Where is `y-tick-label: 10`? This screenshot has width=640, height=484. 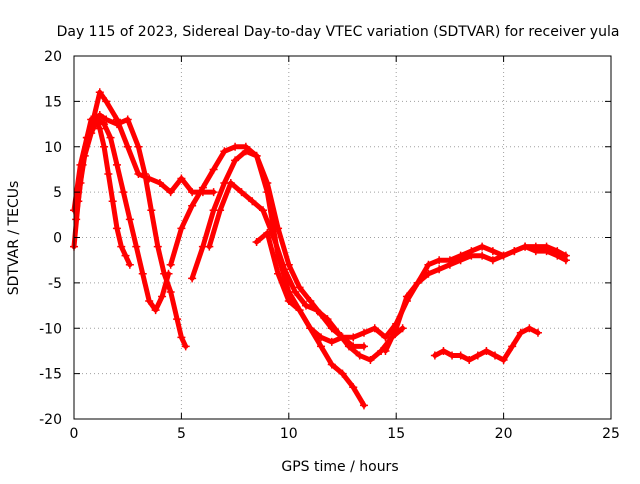 y-tick-label: 10 is located at coordinates (53, 148).